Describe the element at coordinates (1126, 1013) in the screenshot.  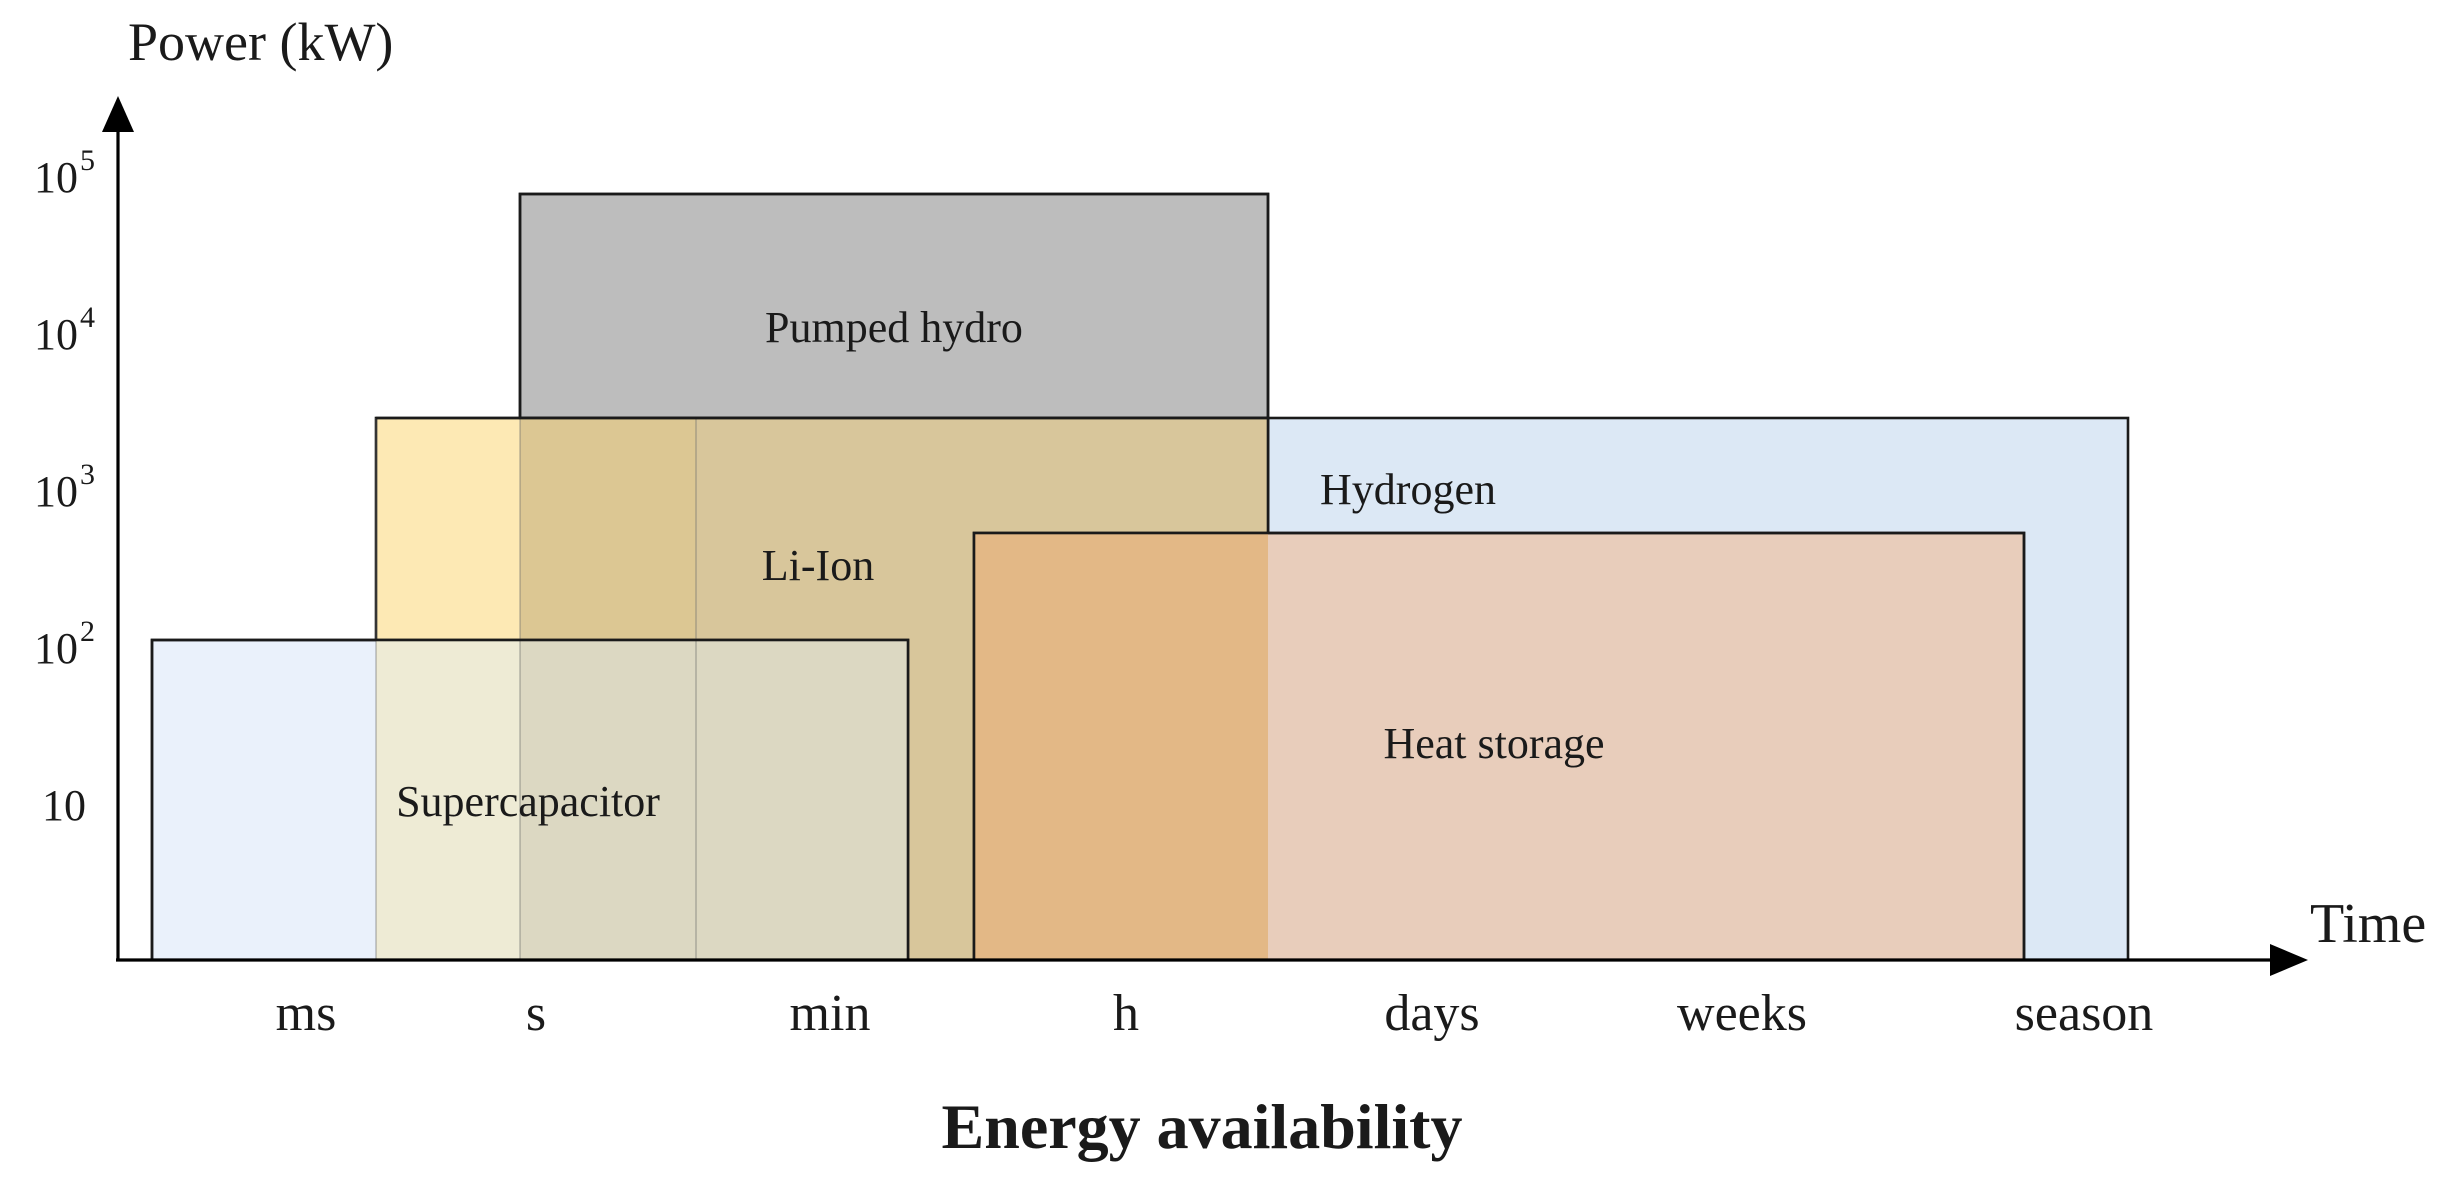
I see `x-tick-label-h: h` at that location.